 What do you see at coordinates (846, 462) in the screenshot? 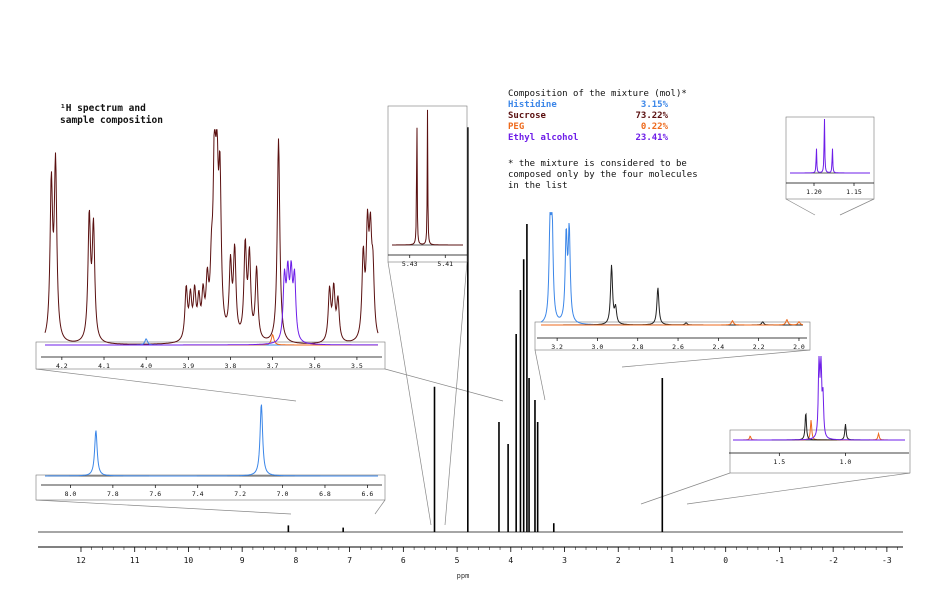
I see `inset-tick-label: 1.0` at bounding box center [846, 462].